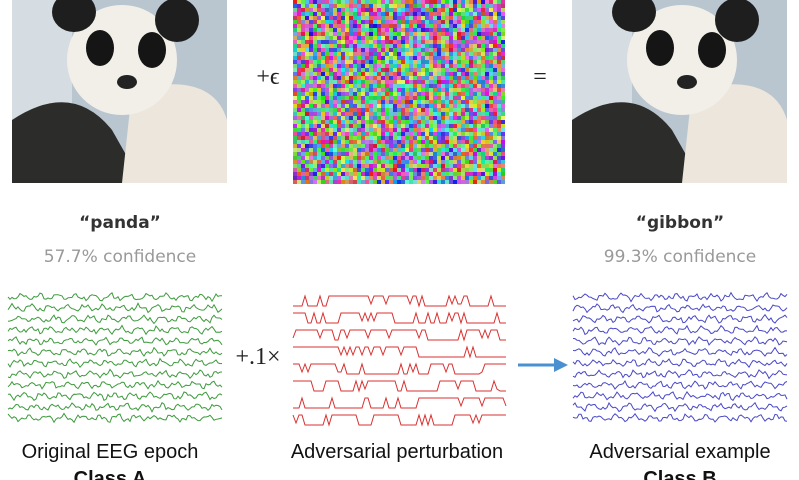  What do you see at coordinates (540, 77) in the screenshot?
I see `operator: =` at bounding box center [540, 77].